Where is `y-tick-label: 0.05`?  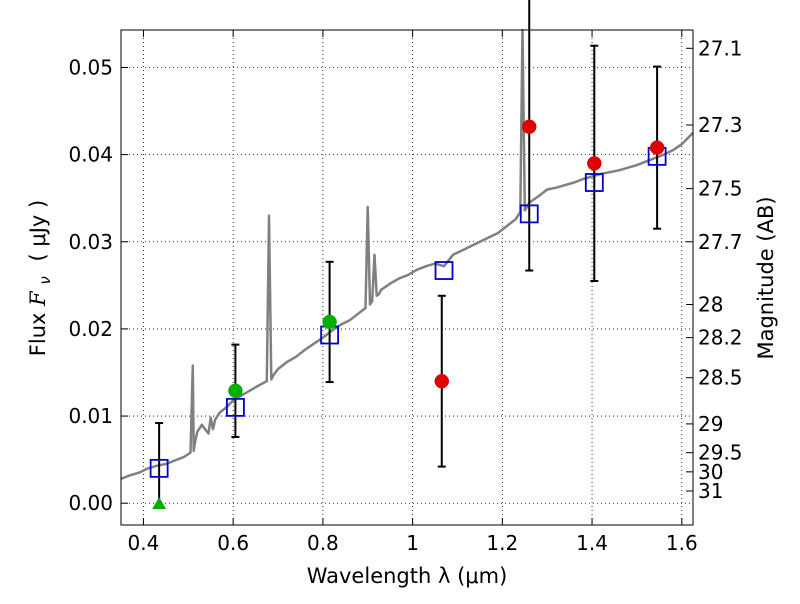
y-tick-label: 0.05 is located at coordinates (90, 67).